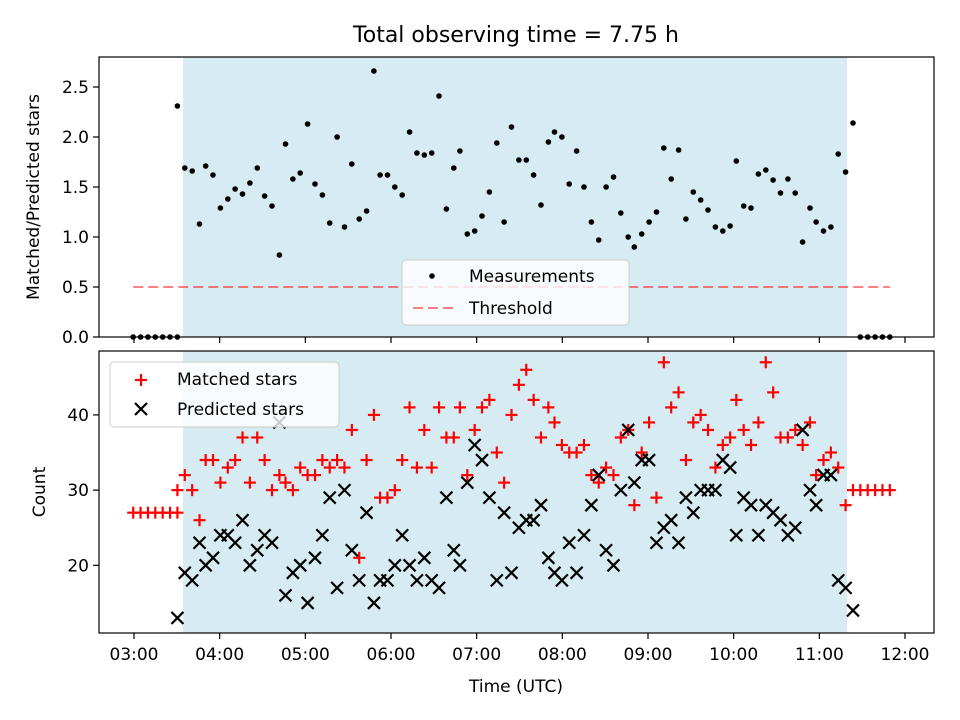 The height and width of the screenshot is (720, 960). What do you see at coordinates (733, 655) in the screenshot?
I see `xtick-label-7: 10:00` at bounding box center [733, 655].